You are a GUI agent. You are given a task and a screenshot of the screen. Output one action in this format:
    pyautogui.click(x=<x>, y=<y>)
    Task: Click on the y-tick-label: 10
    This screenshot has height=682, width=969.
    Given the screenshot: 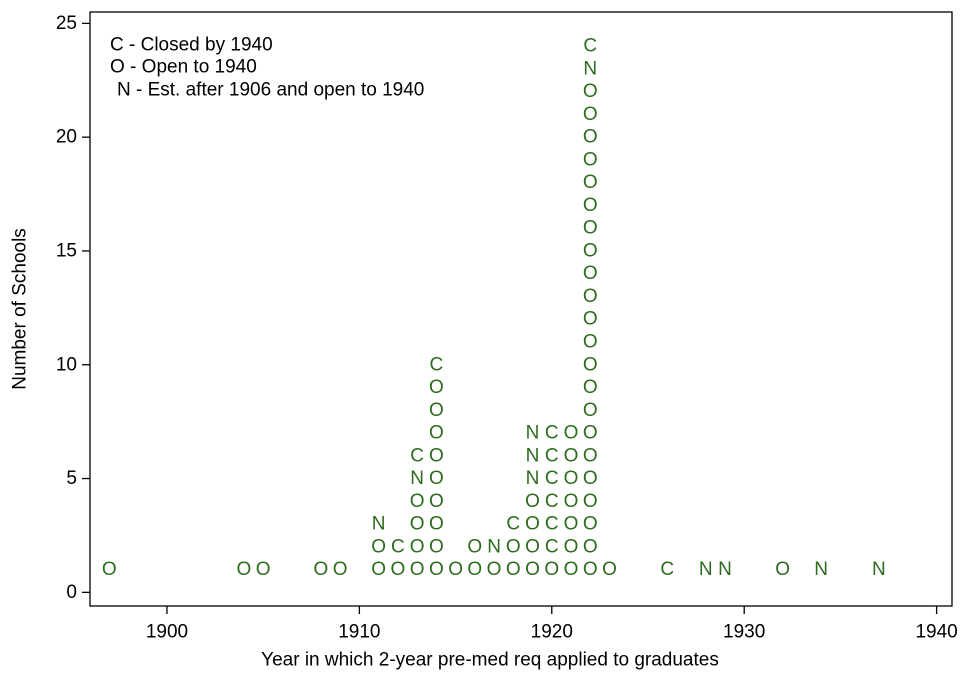 What is the action you would take?
    pyautogui.click(x=66, y=364)
    